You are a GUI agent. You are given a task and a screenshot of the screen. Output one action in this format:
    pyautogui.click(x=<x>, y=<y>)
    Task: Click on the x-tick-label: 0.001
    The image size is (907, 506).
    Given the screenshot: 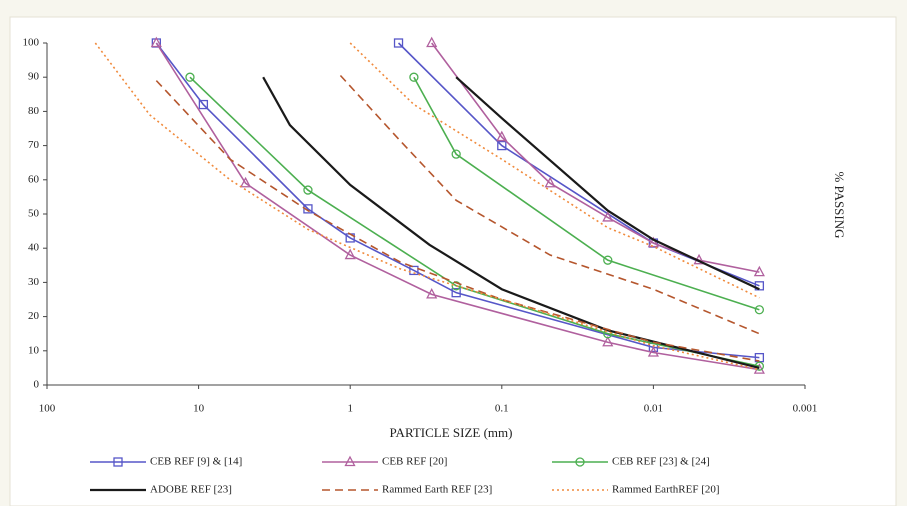 What is the action you would take?
    pyautogui.click(x=805, y=409)
    